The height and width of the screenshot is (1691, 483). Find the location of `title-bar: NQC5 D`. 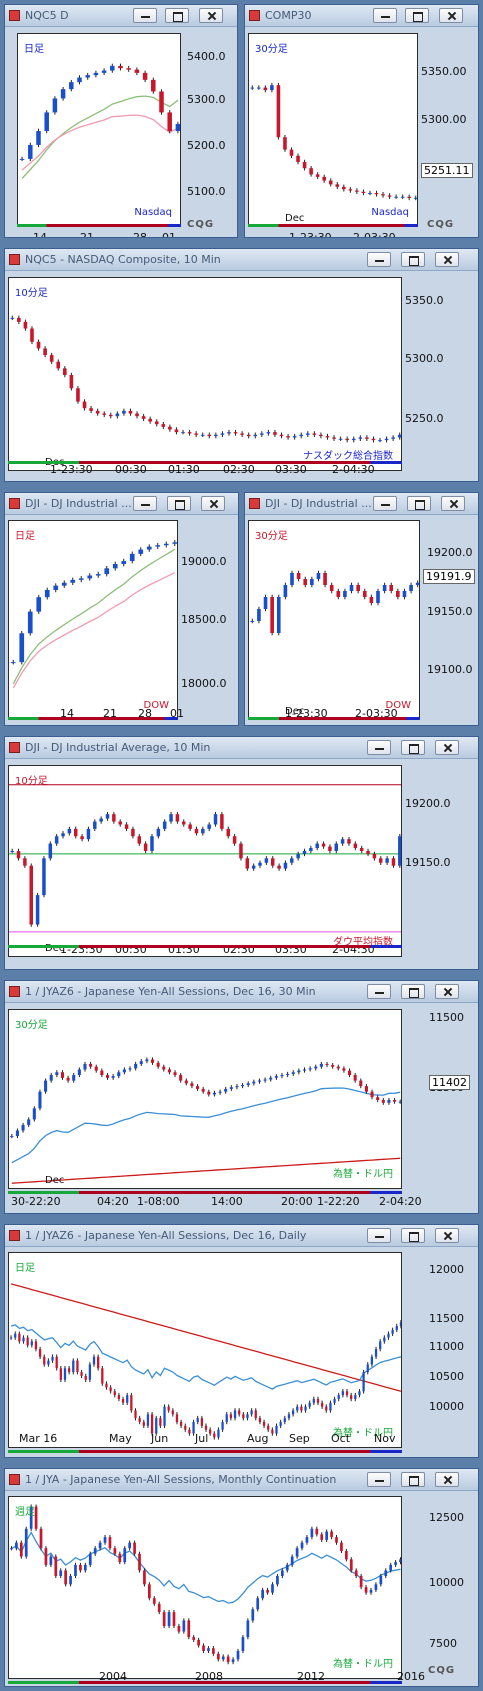

title-bar: NQC5 D is located at coordinates (121, 16).